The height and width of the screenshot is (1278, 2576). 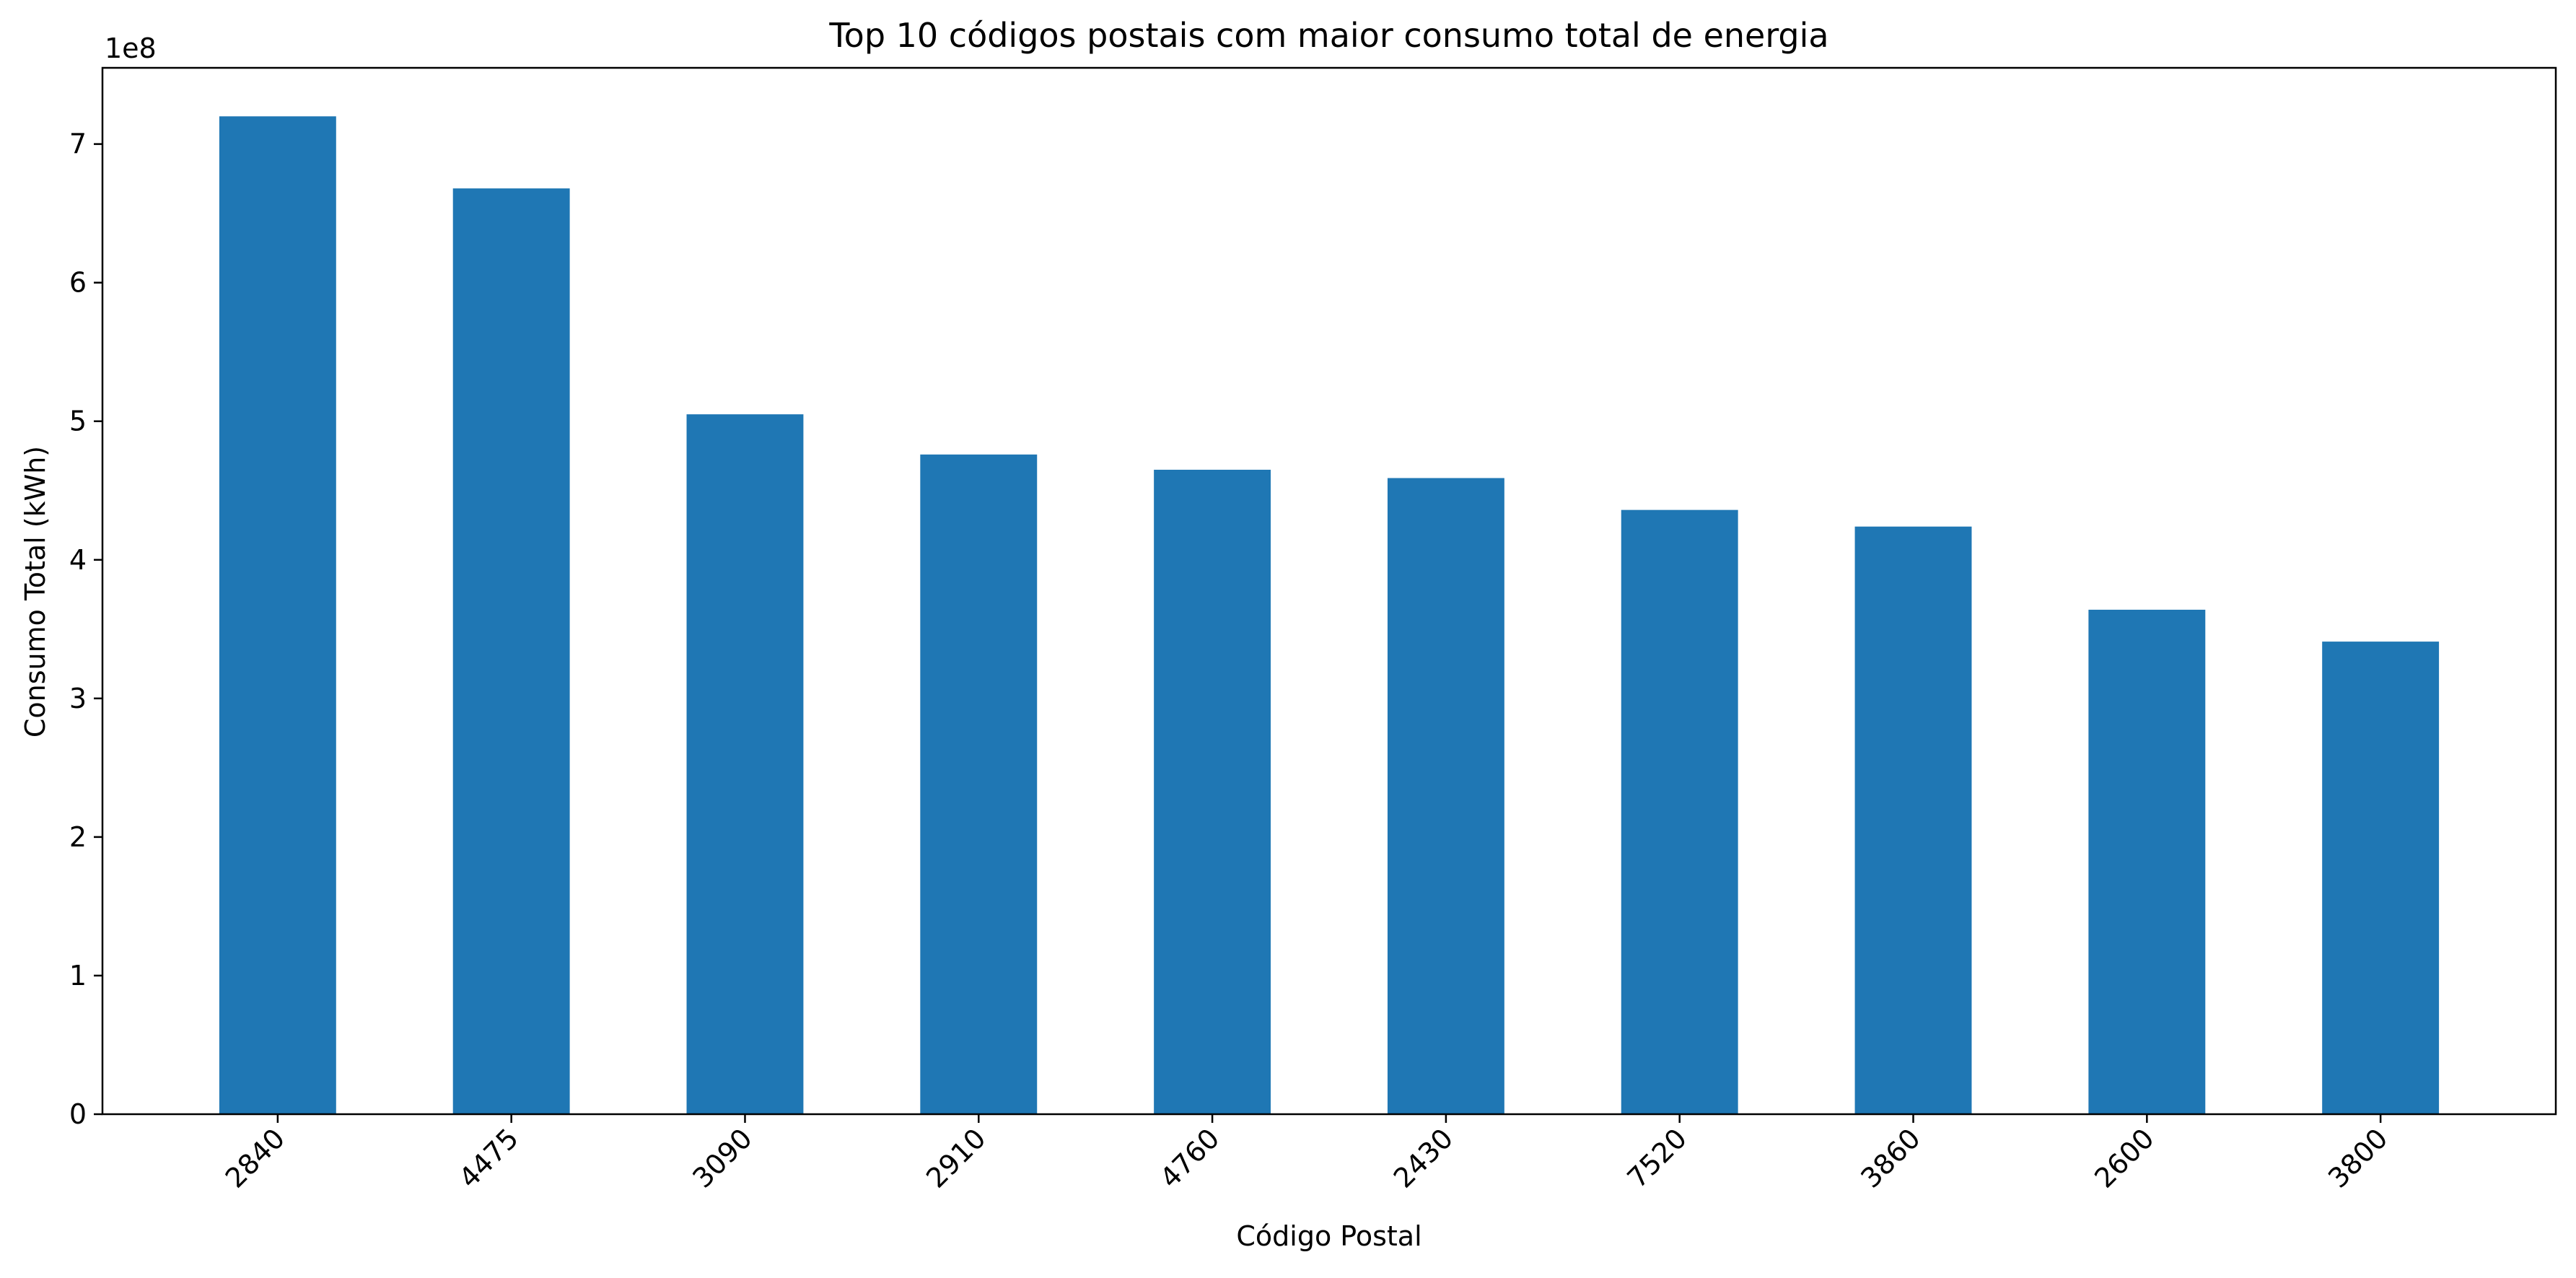 What do you see at coordinates (131, 48) in the screenshot?
I see `y-axis-offset-label: 1e8` at bounding box center [131, 48].